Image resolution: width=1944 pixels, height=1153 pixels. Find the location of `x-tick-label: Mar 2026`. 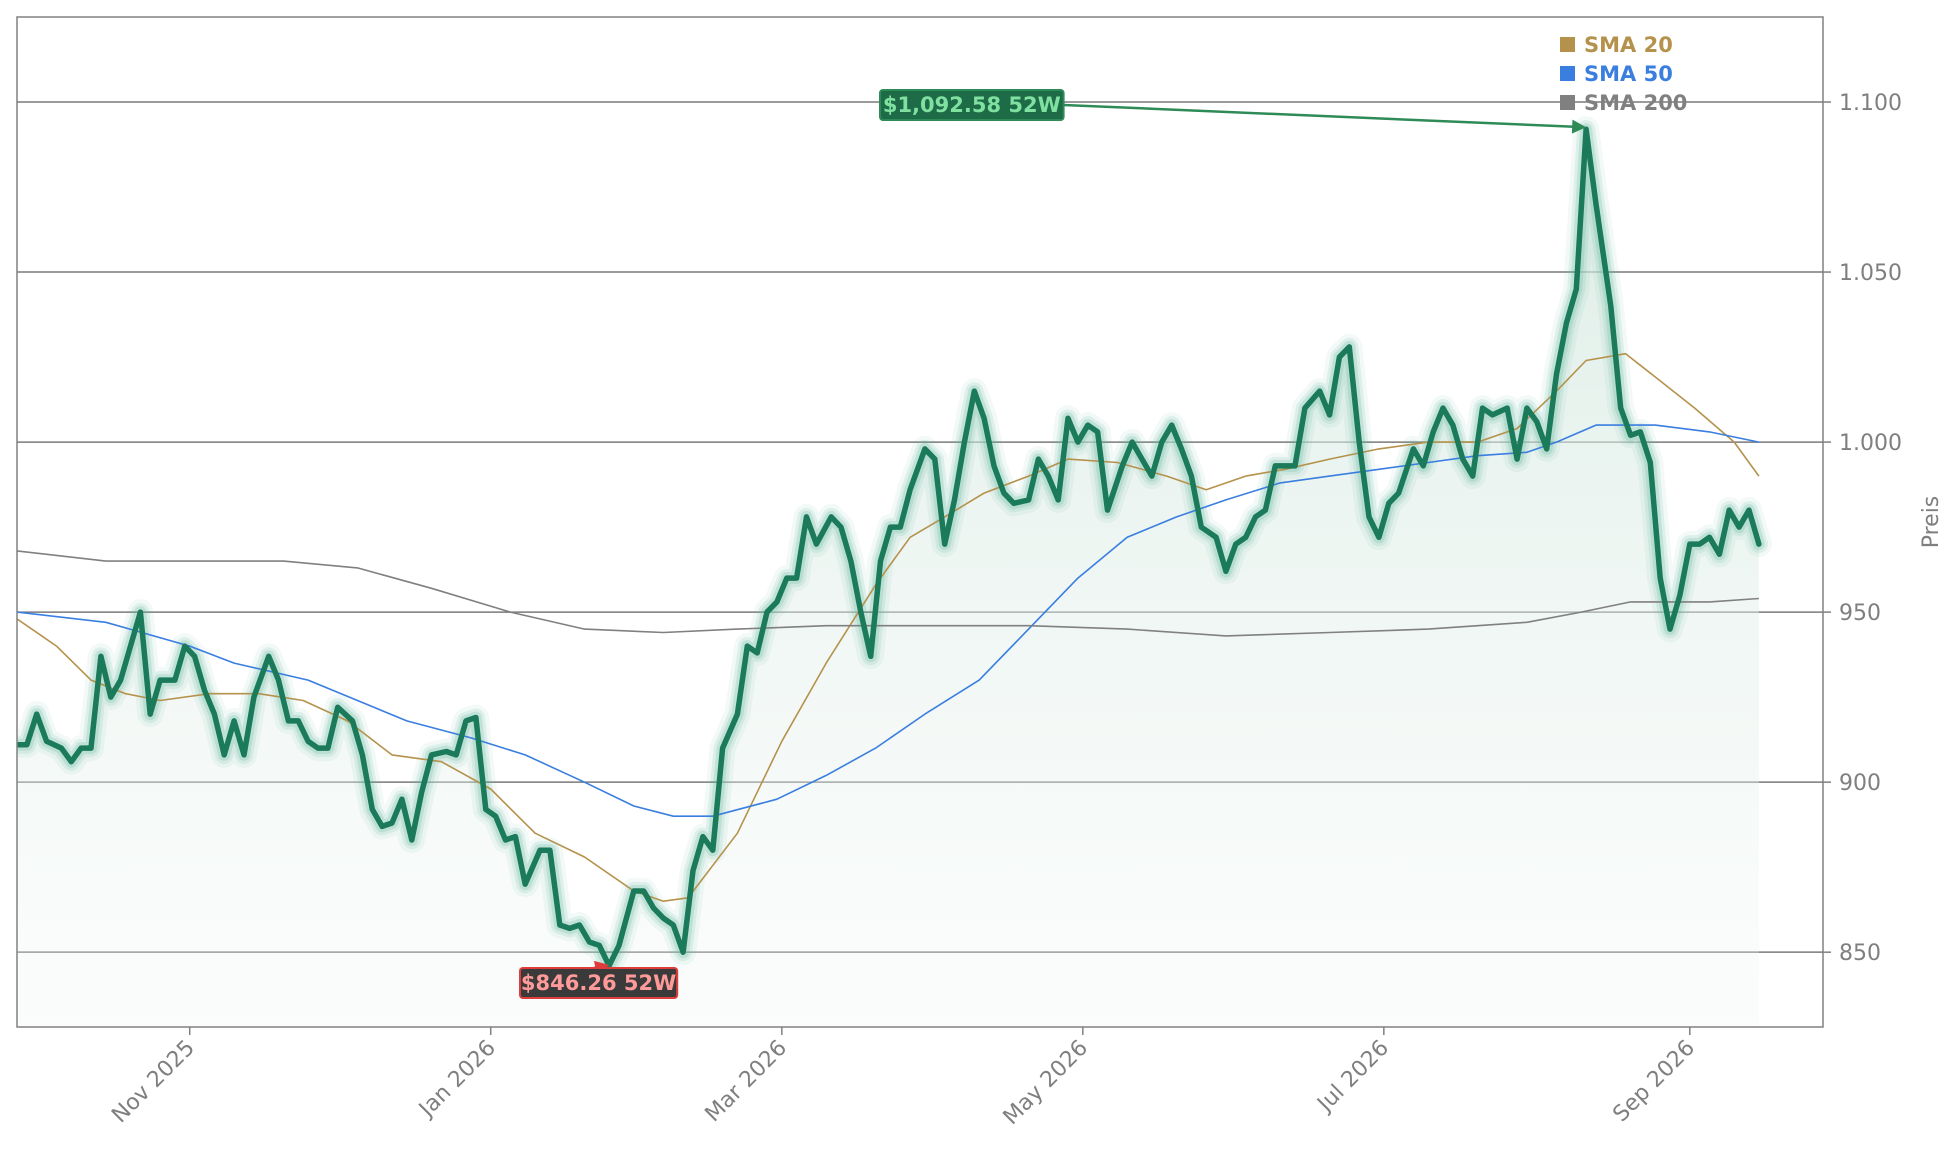

x-tick-label: Mar 2026 is located at coordinates (747, 1082).